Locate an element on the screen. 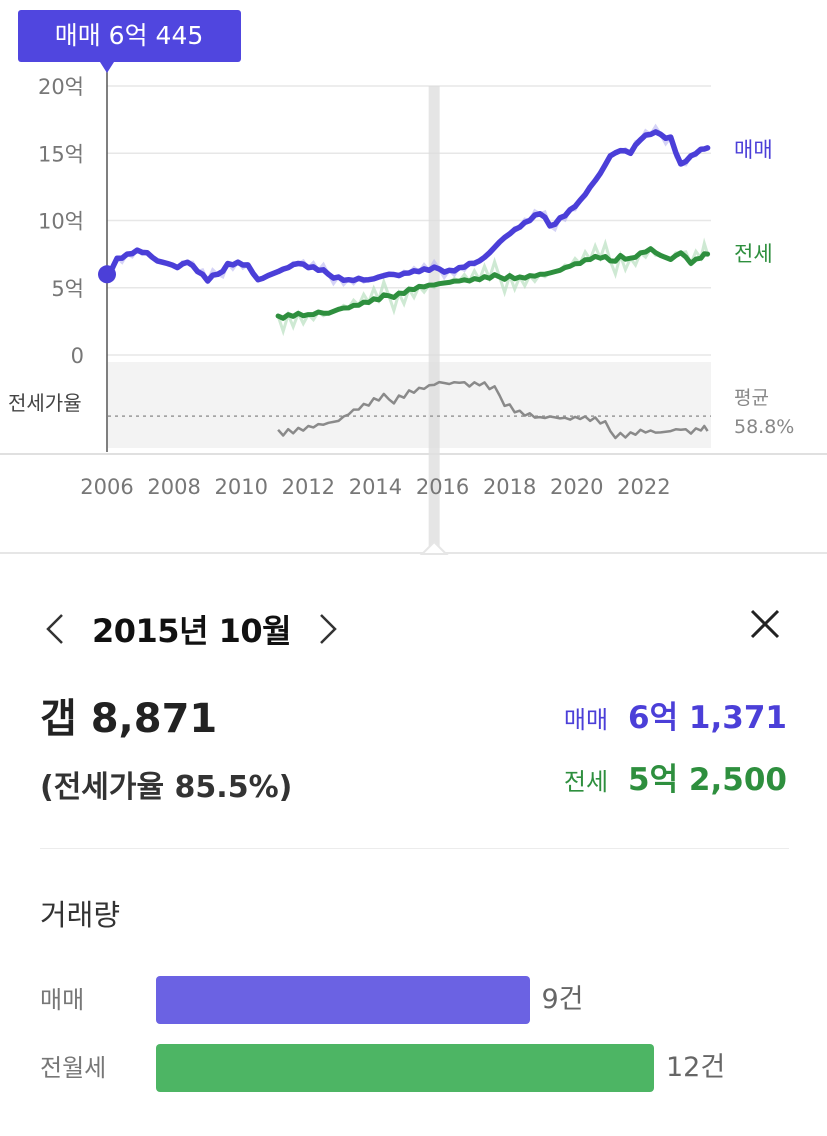 Image resolution: width=827 pixels, height=1136 pixels. chevron-left-icon is located at coordinates (54, 629).